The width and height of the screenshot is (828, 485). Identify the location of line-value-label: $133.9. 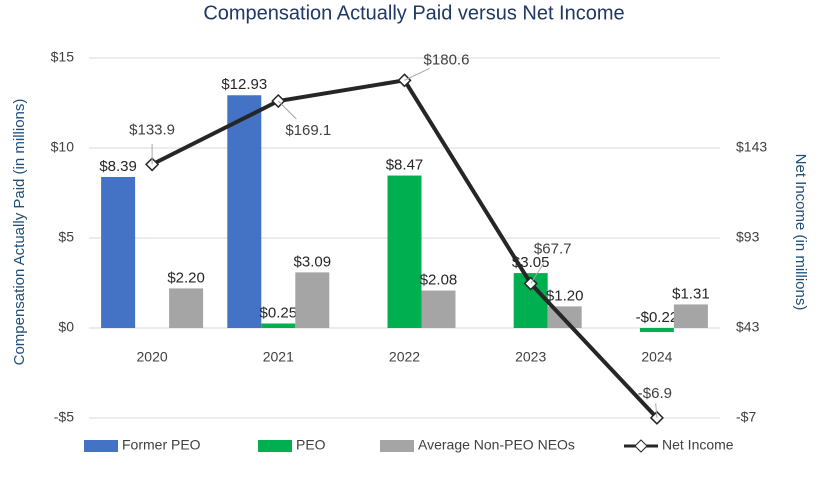
(152, 129).